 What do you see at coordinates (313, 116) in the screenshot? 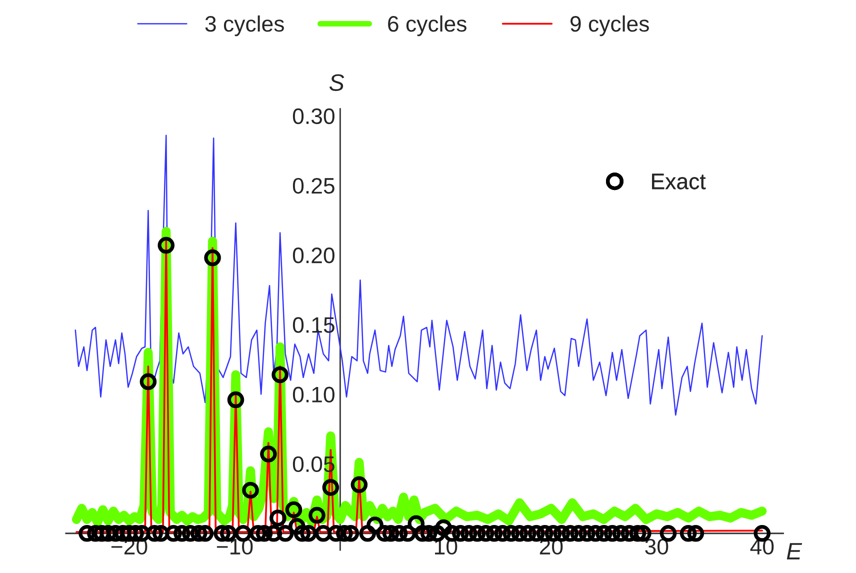
I see `y-tick-label: 0.30` at bounding box center [313, 116].